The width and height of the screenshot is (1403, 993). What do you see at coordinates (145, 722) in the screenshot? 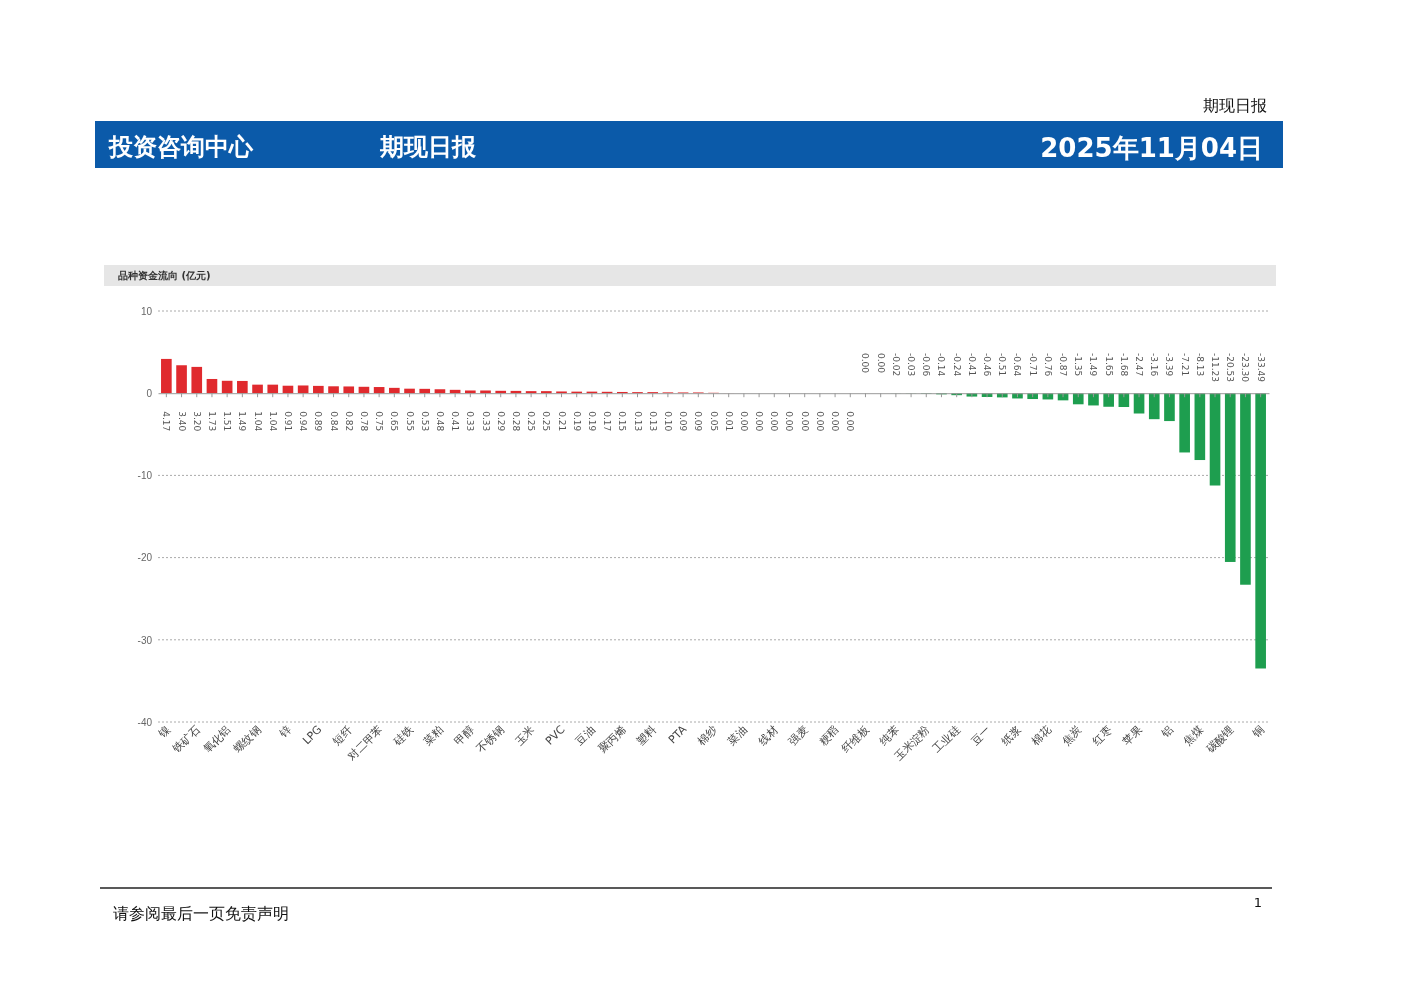
I see `y-tick-label: -40` at bounding box center [145, 722].